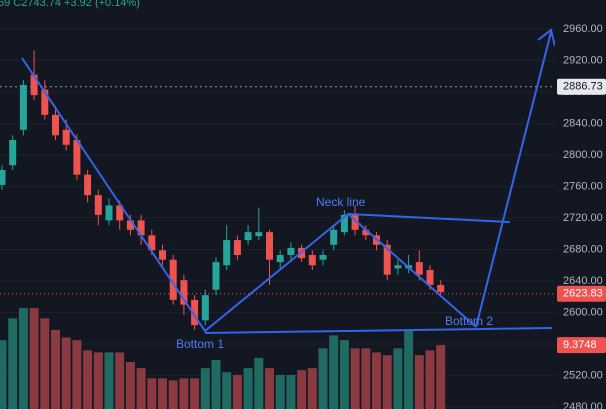  What do you see at coordinates (583, 281) in the screenshot?
I see `y-tick-label: 2640.00` at bounding box center [583, 281].